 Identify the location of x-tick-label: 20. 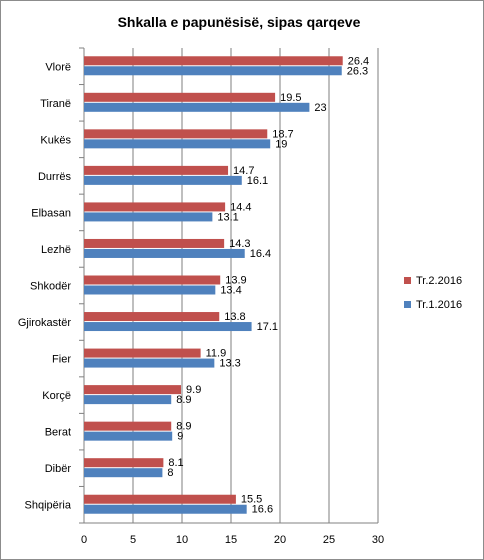
(280, 540).